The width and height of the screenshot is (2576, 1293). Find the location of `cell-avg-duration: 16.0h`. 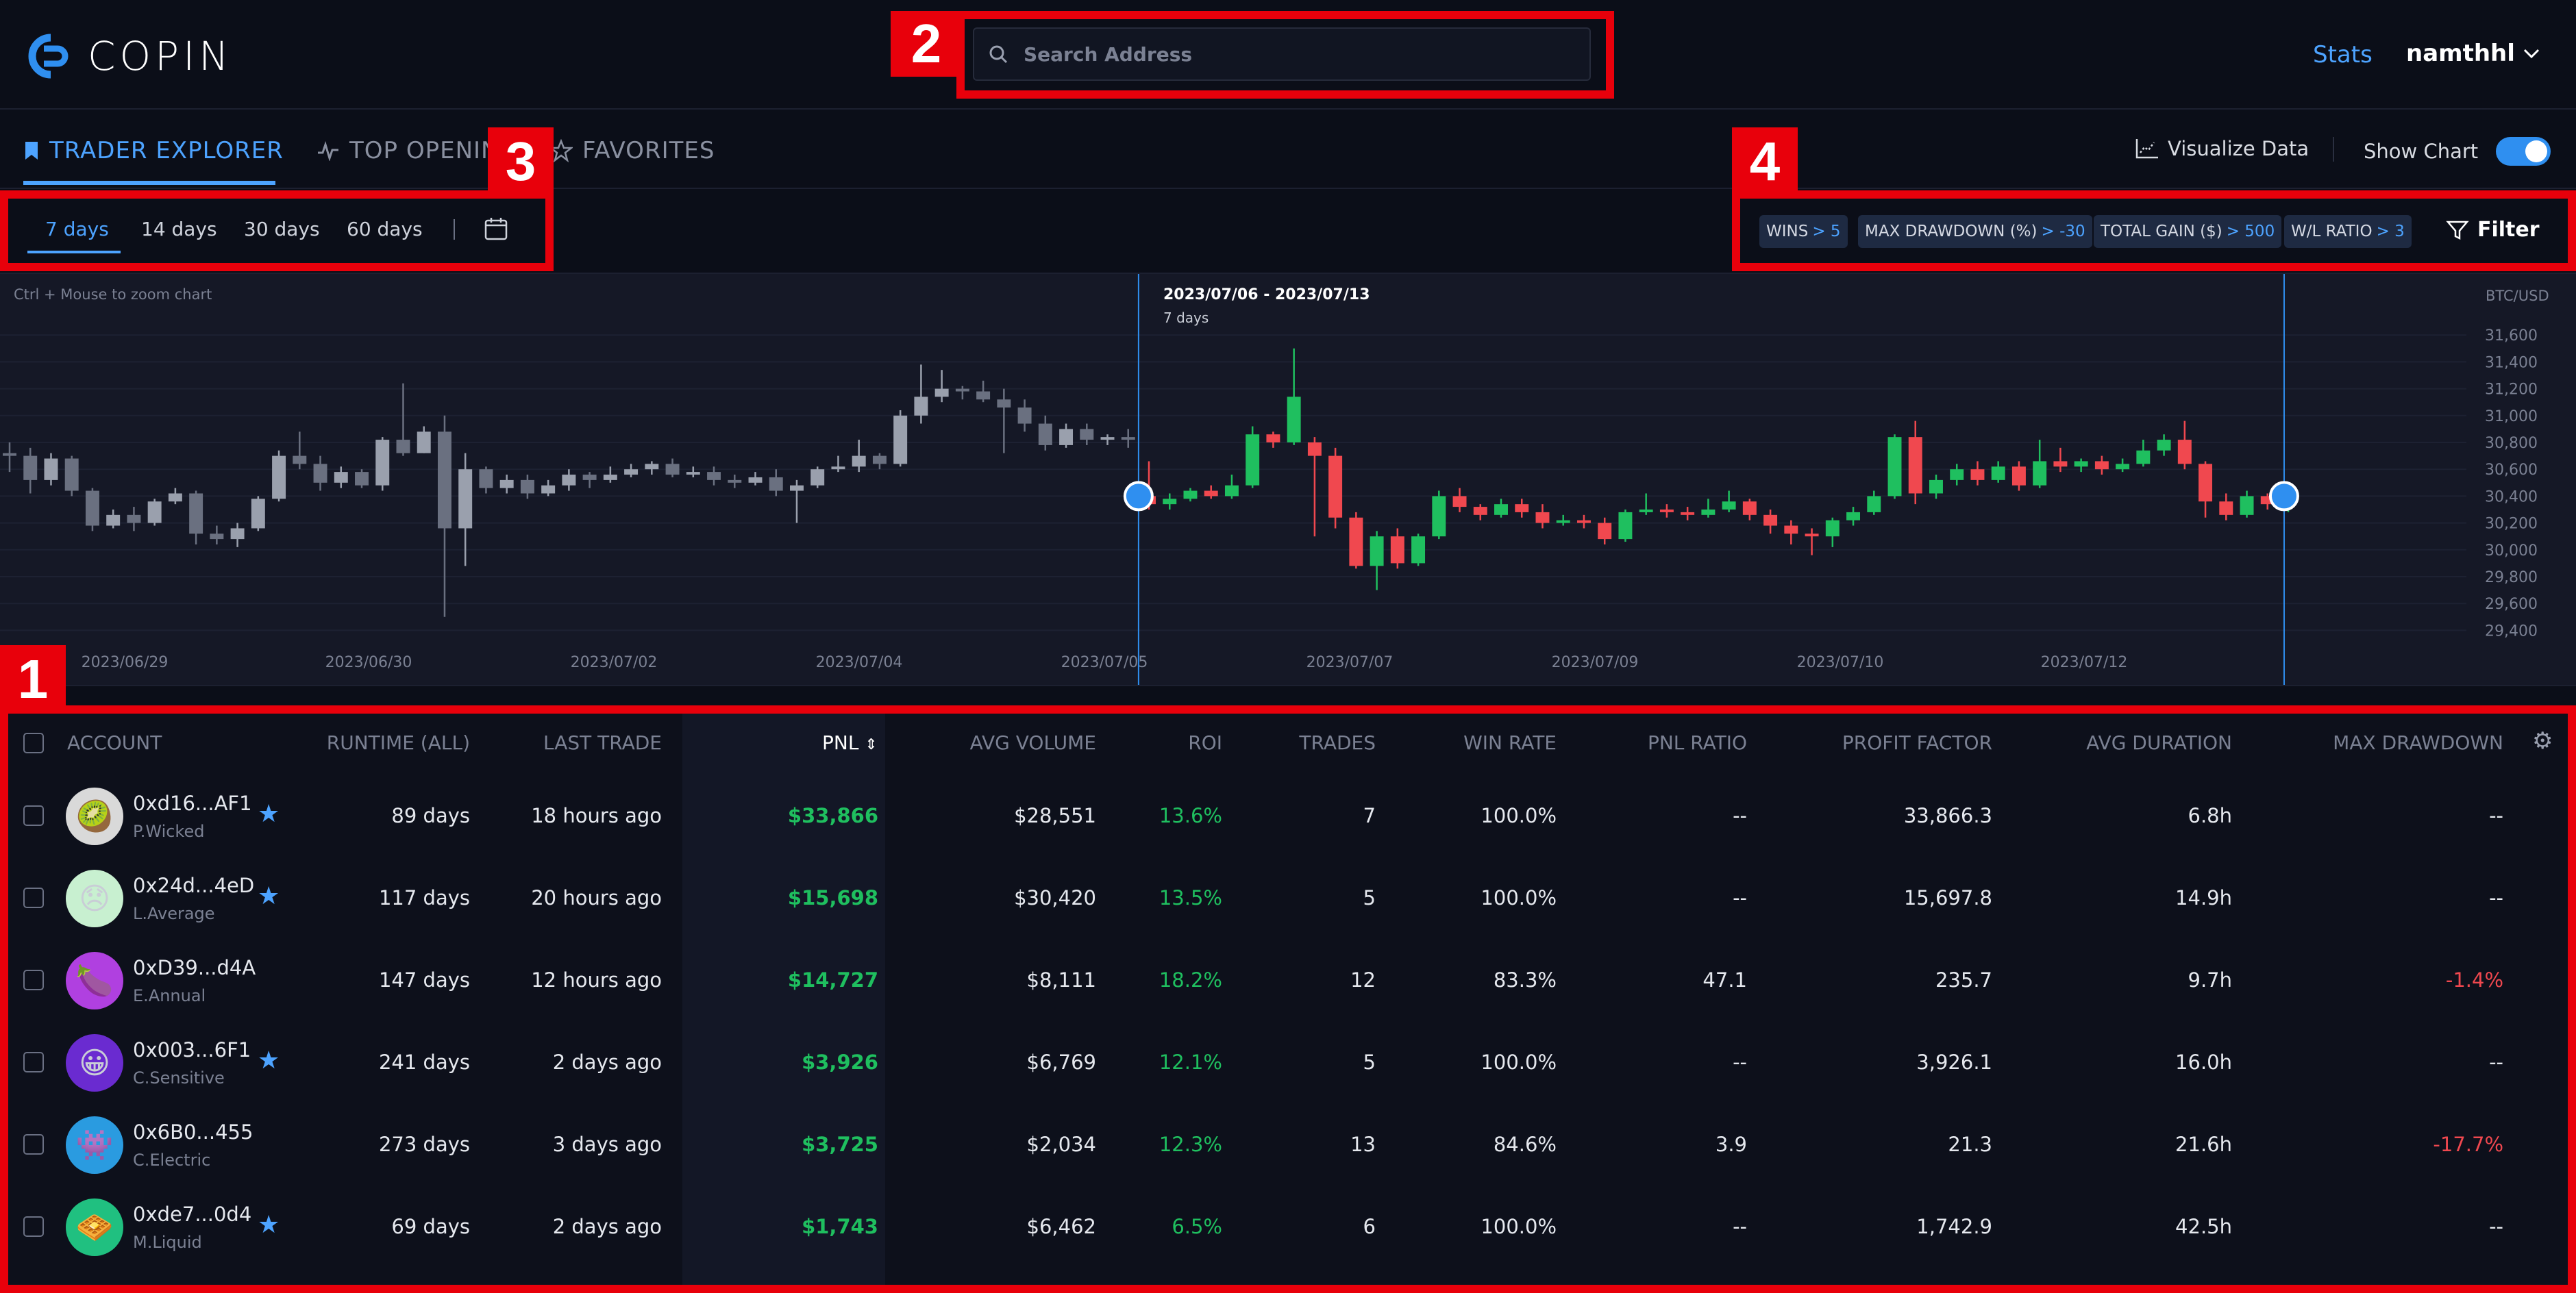

cell-avg-duration: 16.0h is located at coordinates (2203, 1062).